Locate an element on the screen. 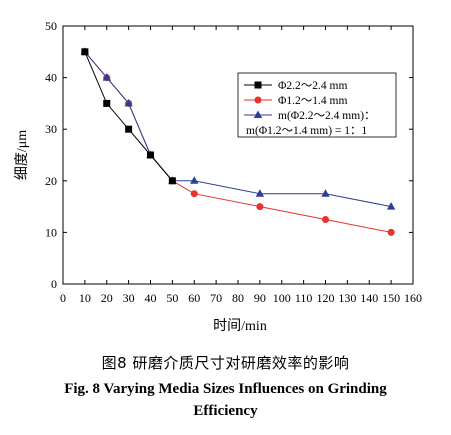 This screenshot has height=435, width=451. x-tick-label: 60 is located at coordinates (194, 298).